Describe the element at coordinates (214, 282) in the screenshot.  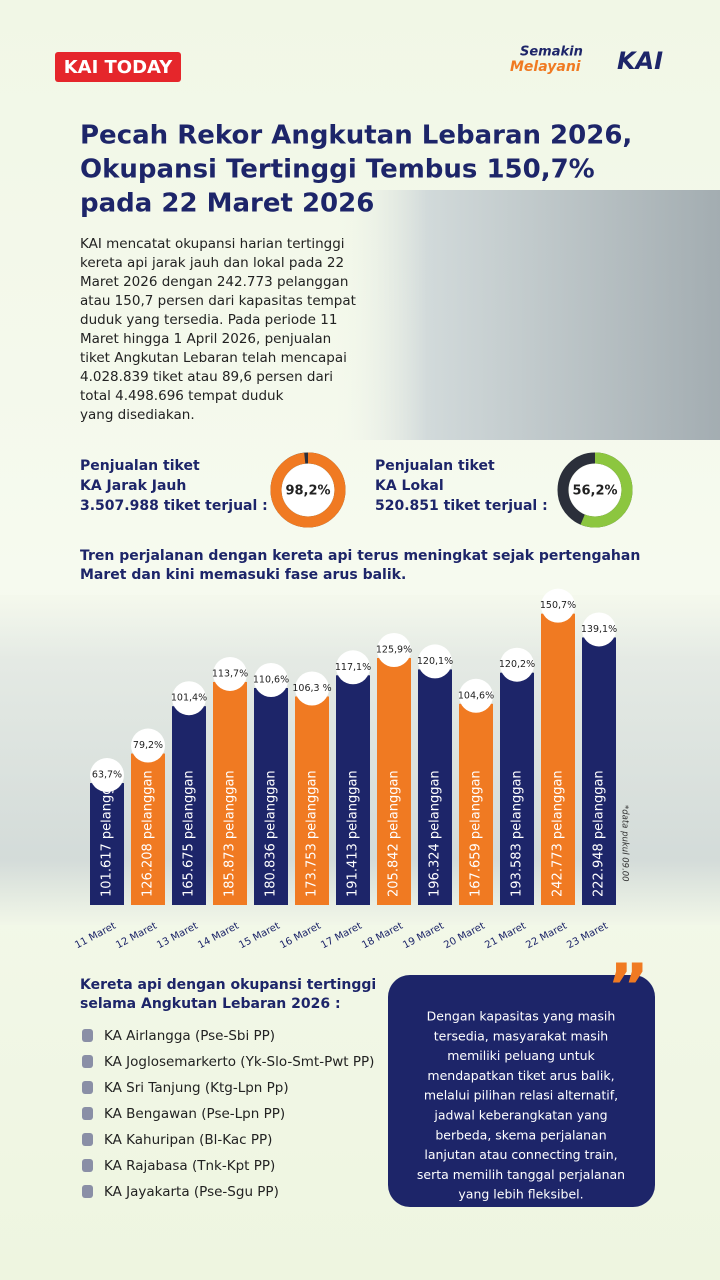
I see `intro-line: Maret 2026 dengan 242.773 pelanggan` at that location.